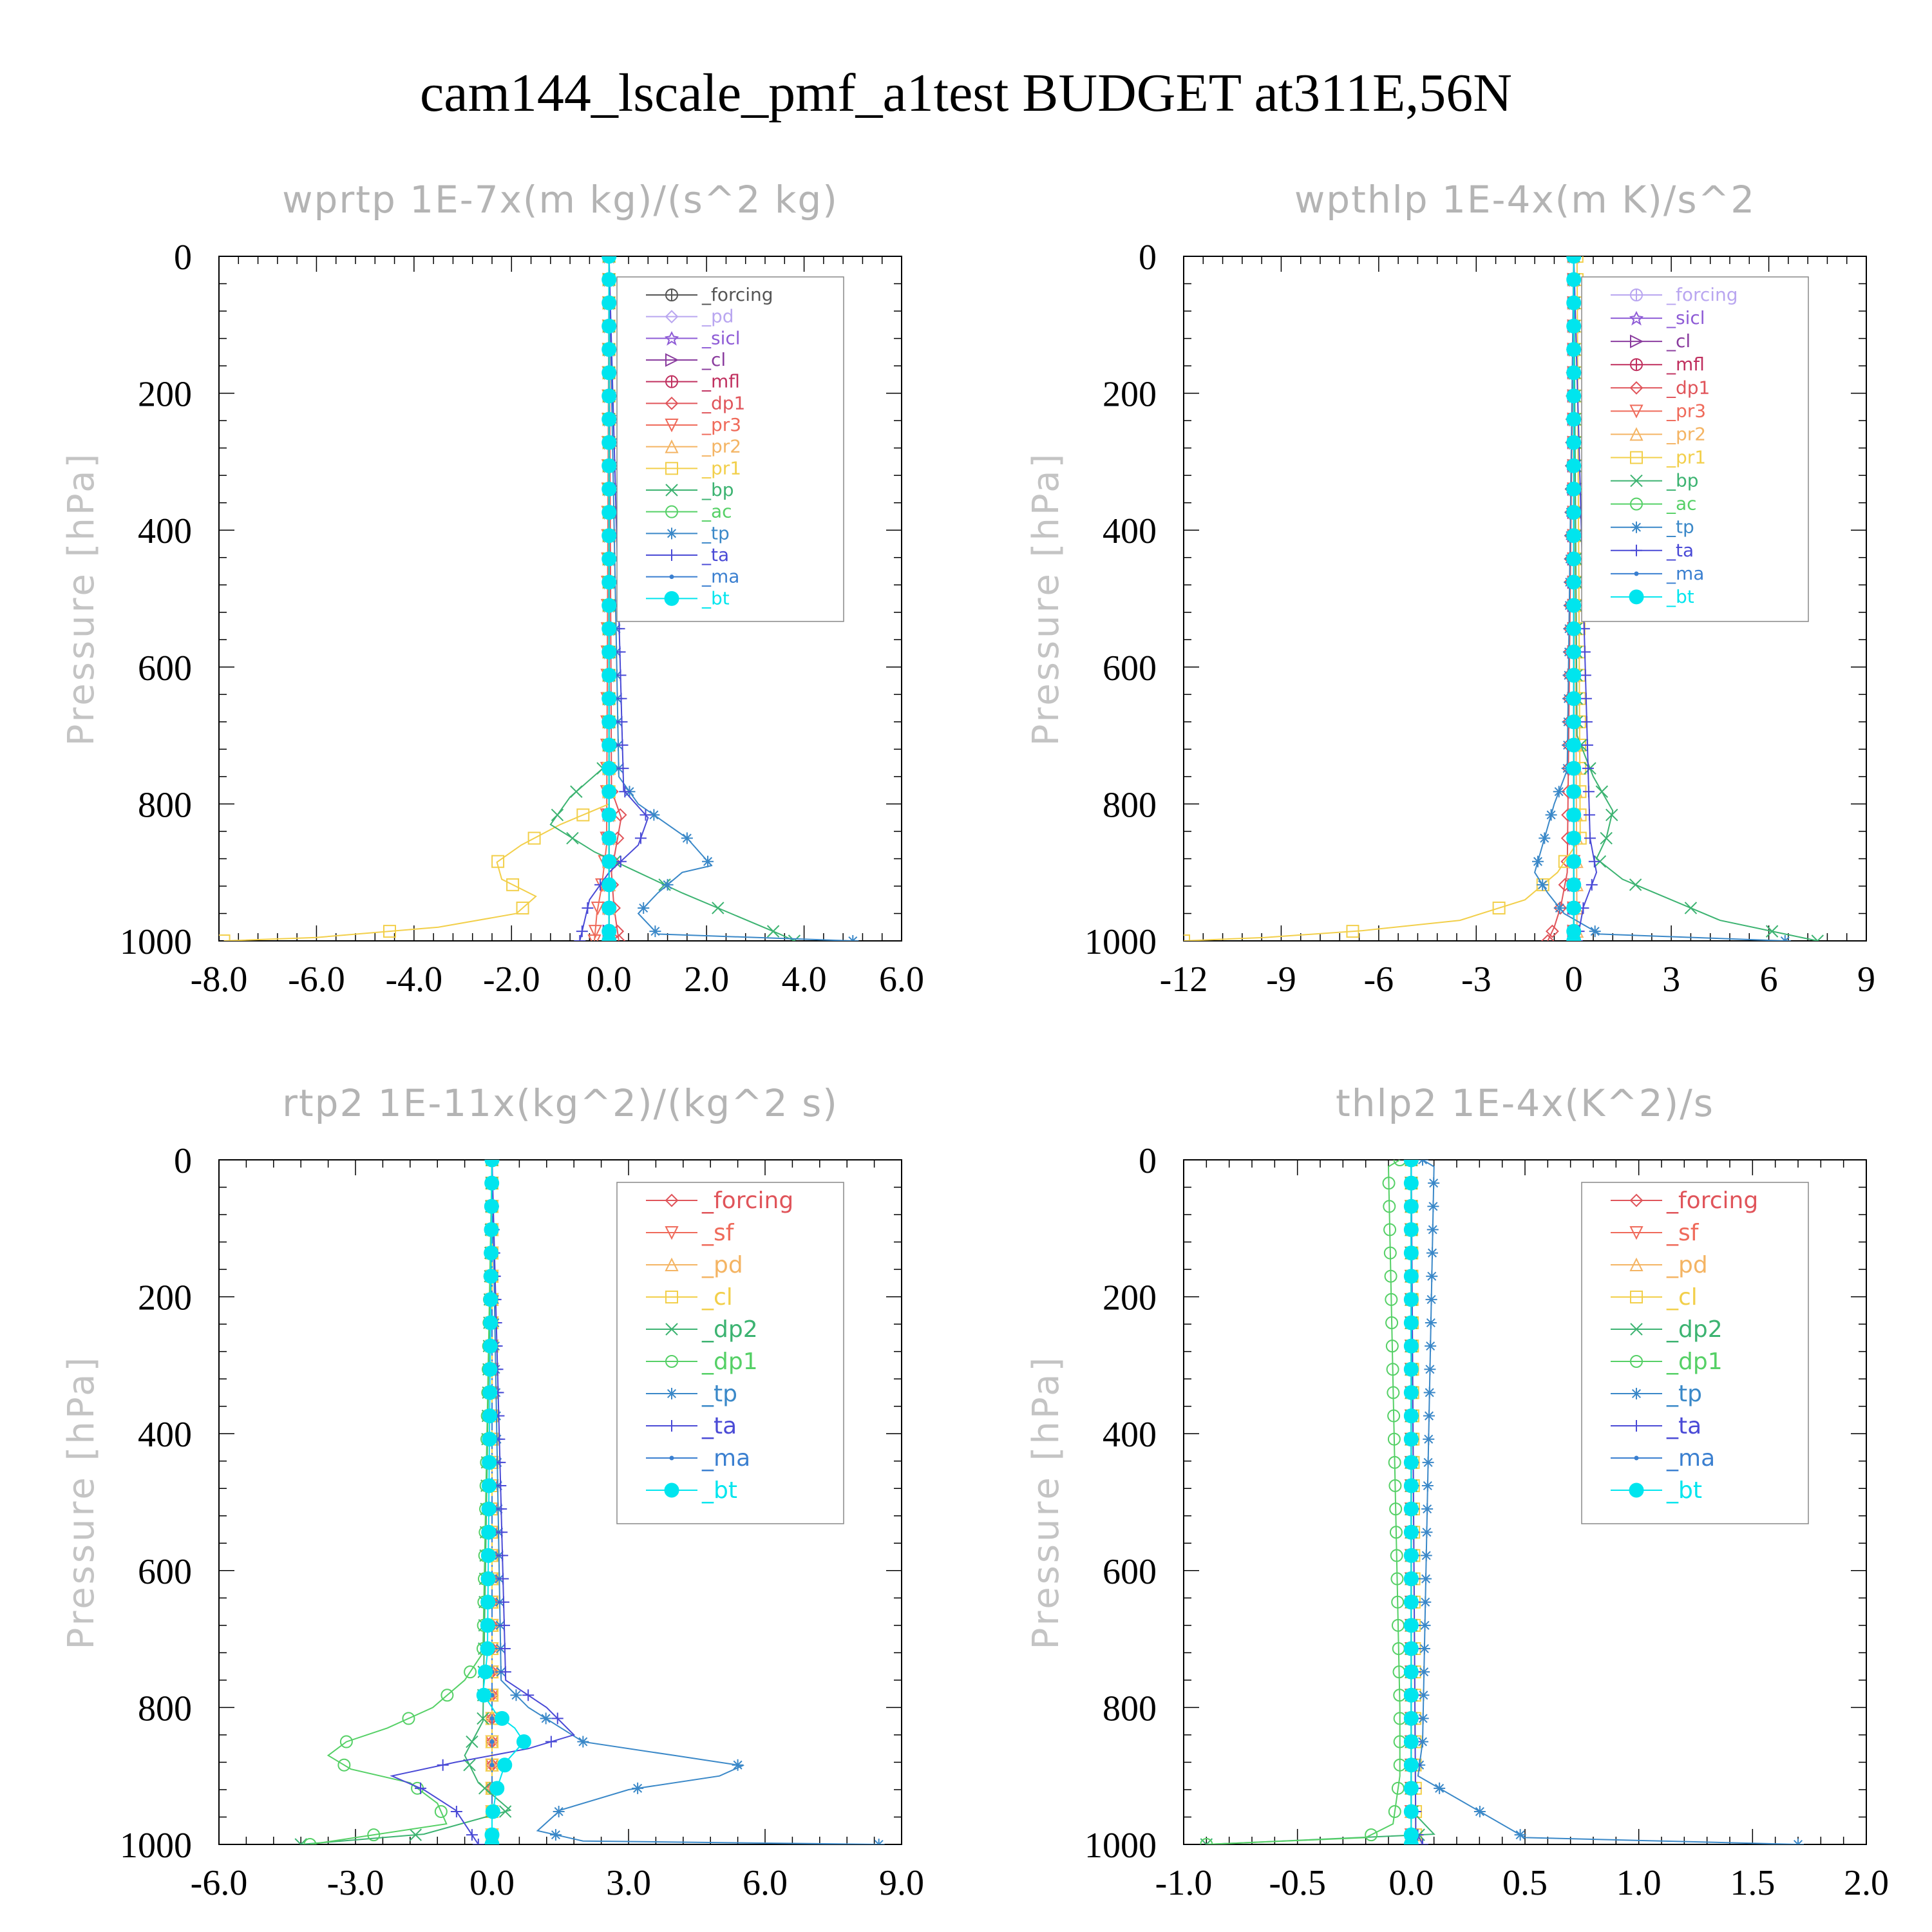  Describe the element at coordinates (715, 554) in the screenshot. I see `legend-label: _ta` at that location.